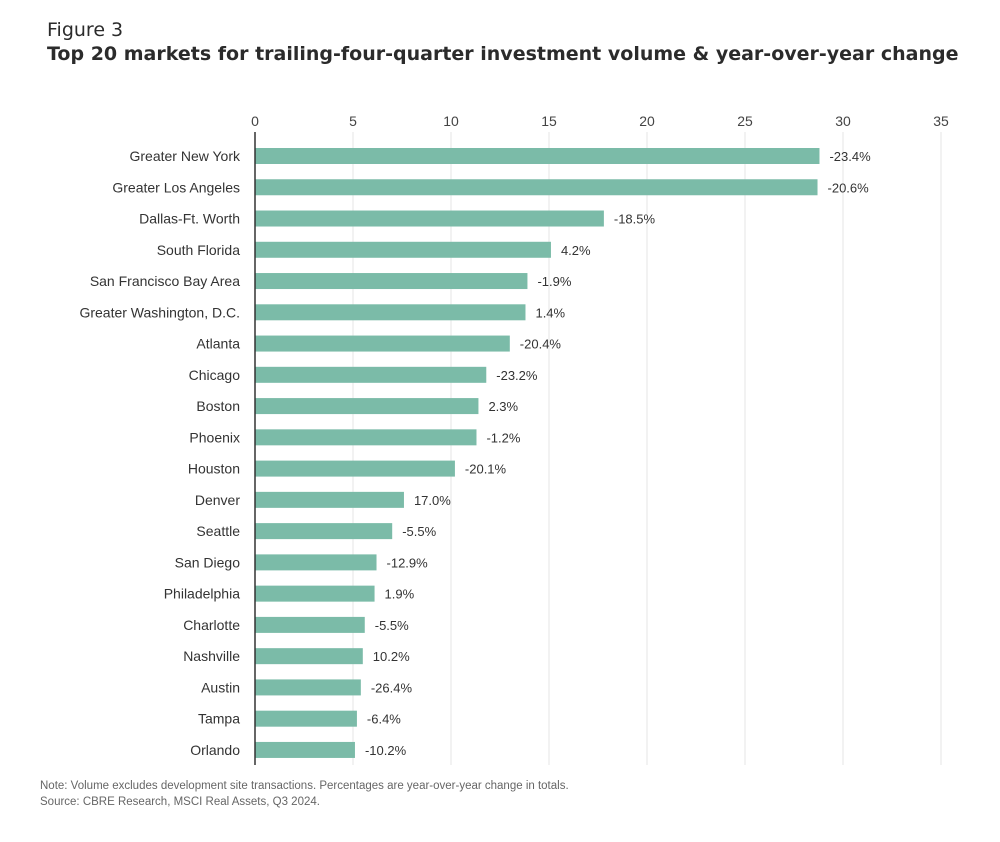 Image resolution: width=1000 pixels, height=842 pixels. I want to click on x-tick-label: 15, so click(549, 121).